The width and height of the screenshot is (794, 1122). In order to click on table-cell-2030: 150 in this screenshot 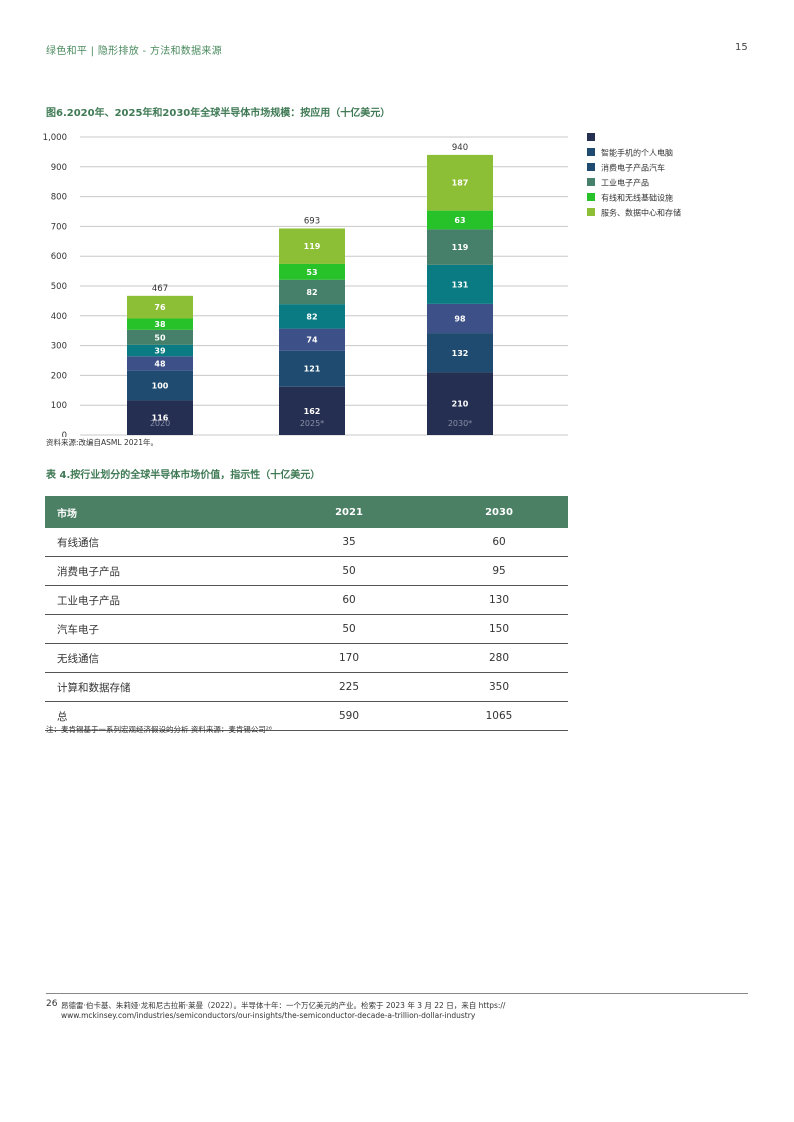, I will do `click(499, 629)`.